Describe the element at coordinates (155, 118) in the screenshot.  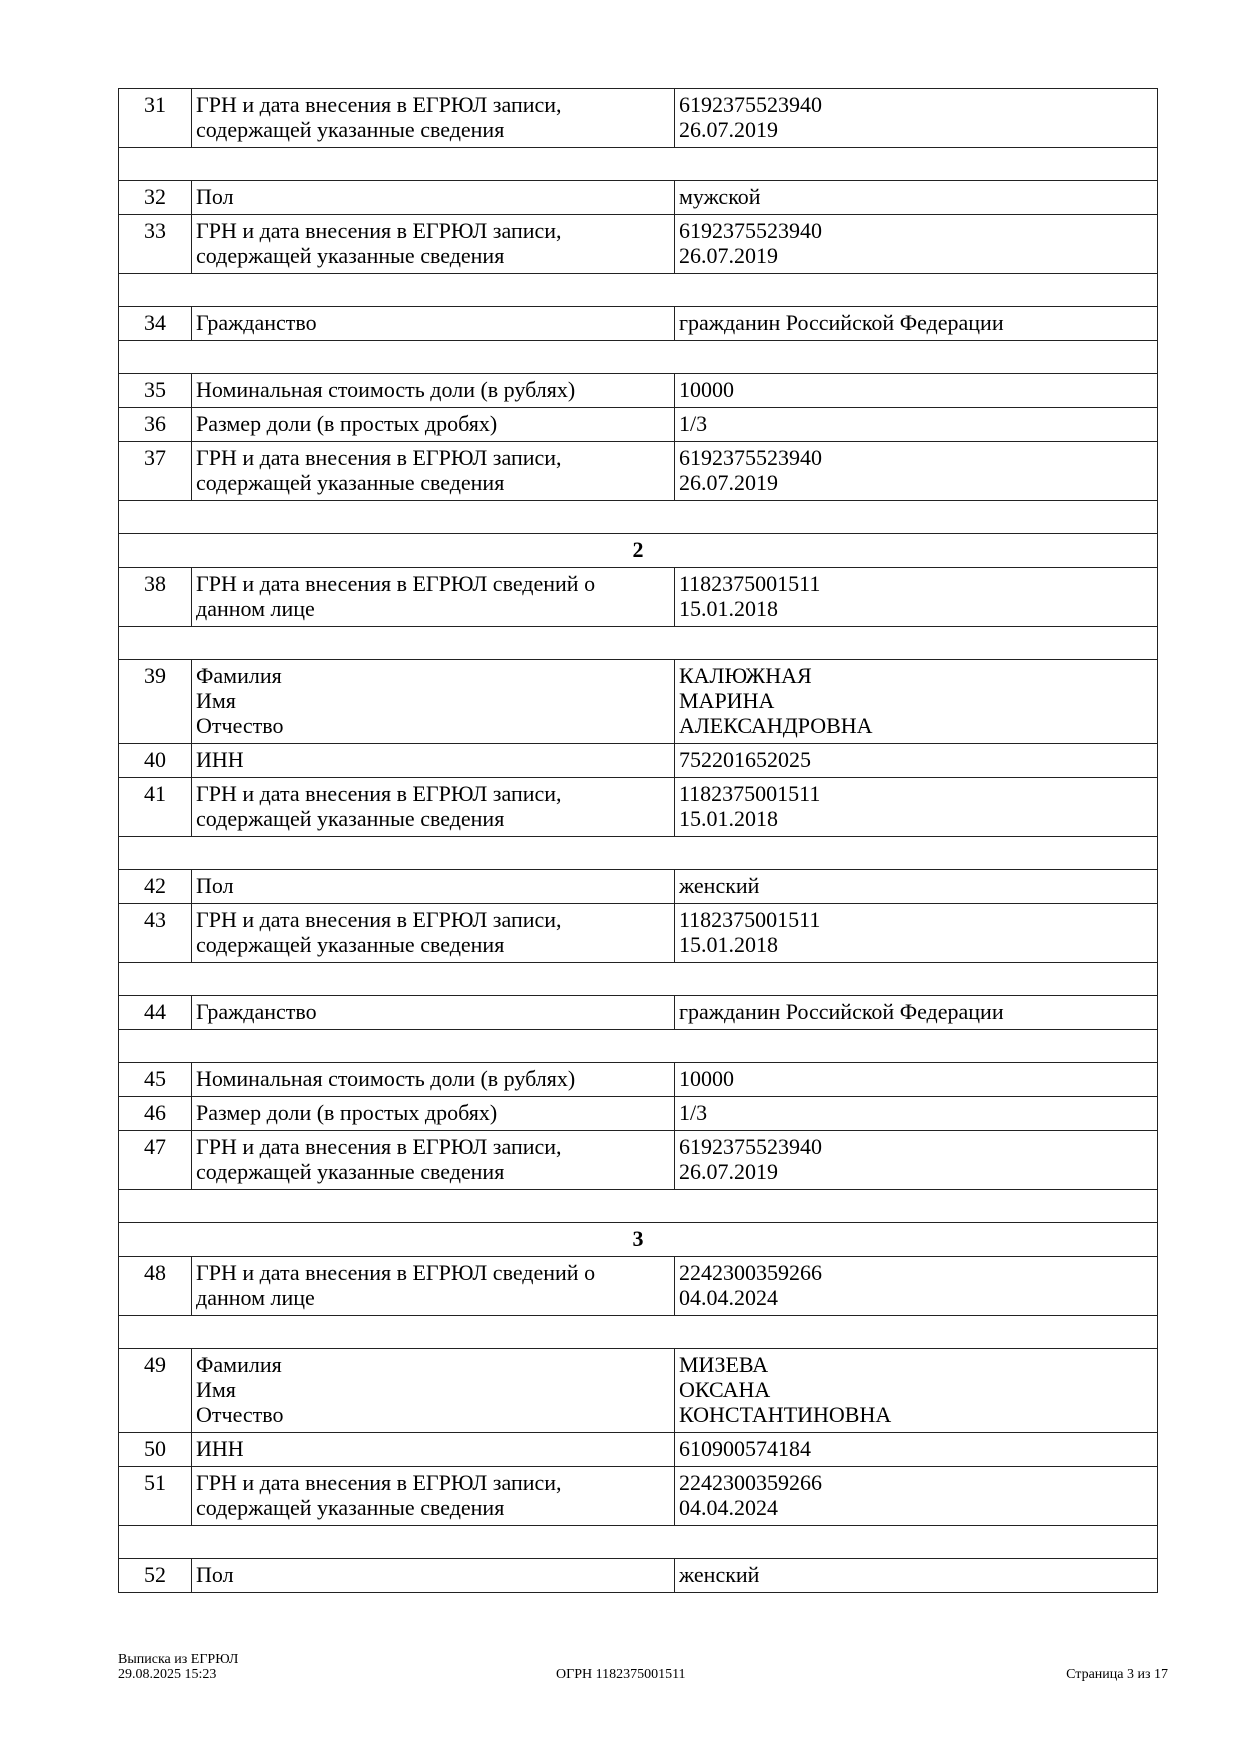
I see `row-number: 31` at that location.